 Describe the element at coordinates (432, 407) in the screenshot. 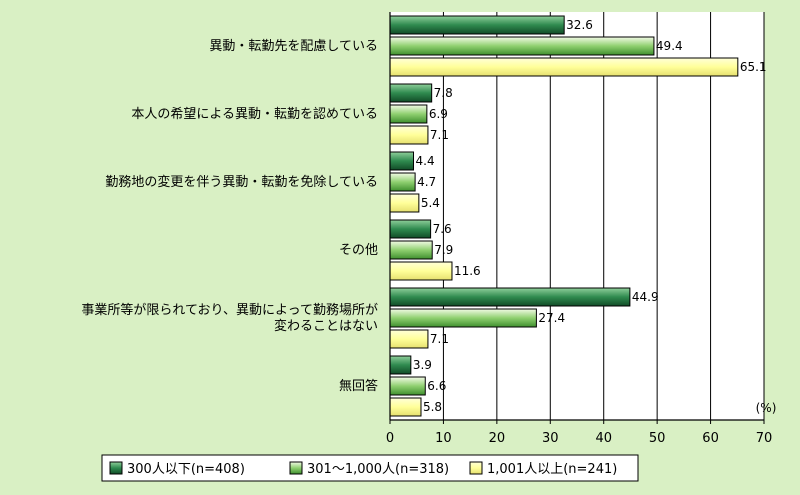

I see `data-label: 5.8` at that location.